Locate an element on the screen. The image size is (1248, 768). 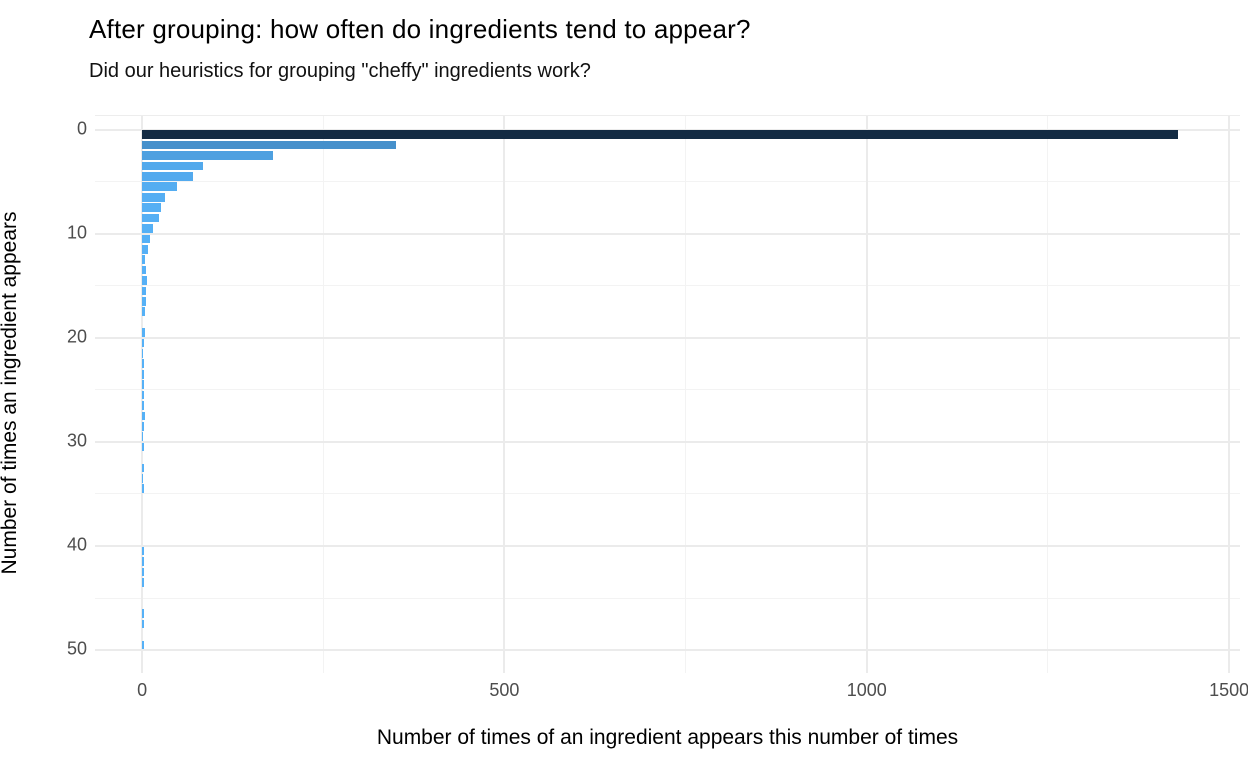
y-tick-label: 50 is located at coordinates (76, 648).